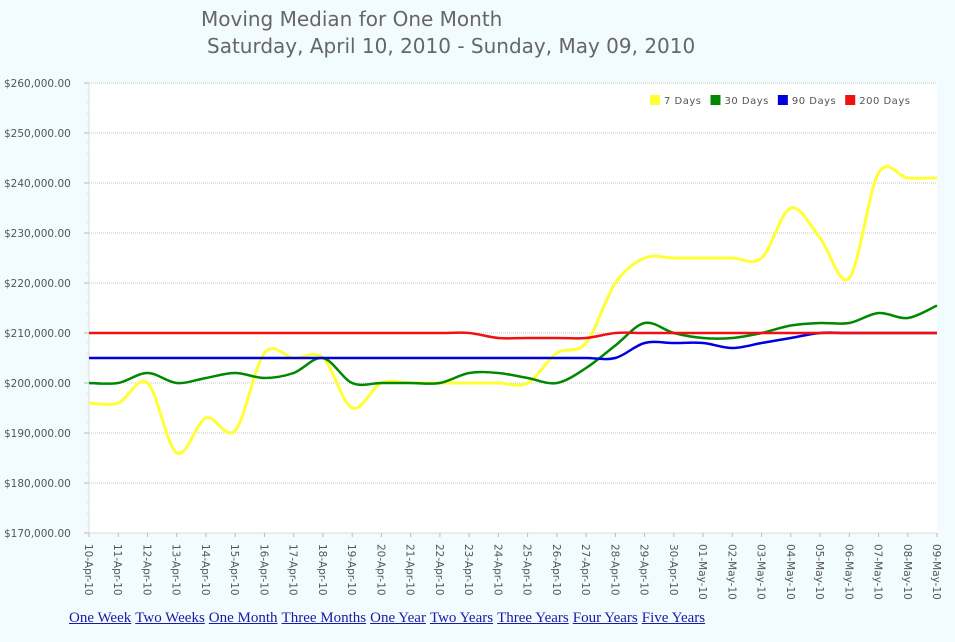 The height and width of the screenshot is (642, 955). I want to click on x-tick-label: 24-Apr-10, so click(497, 570).